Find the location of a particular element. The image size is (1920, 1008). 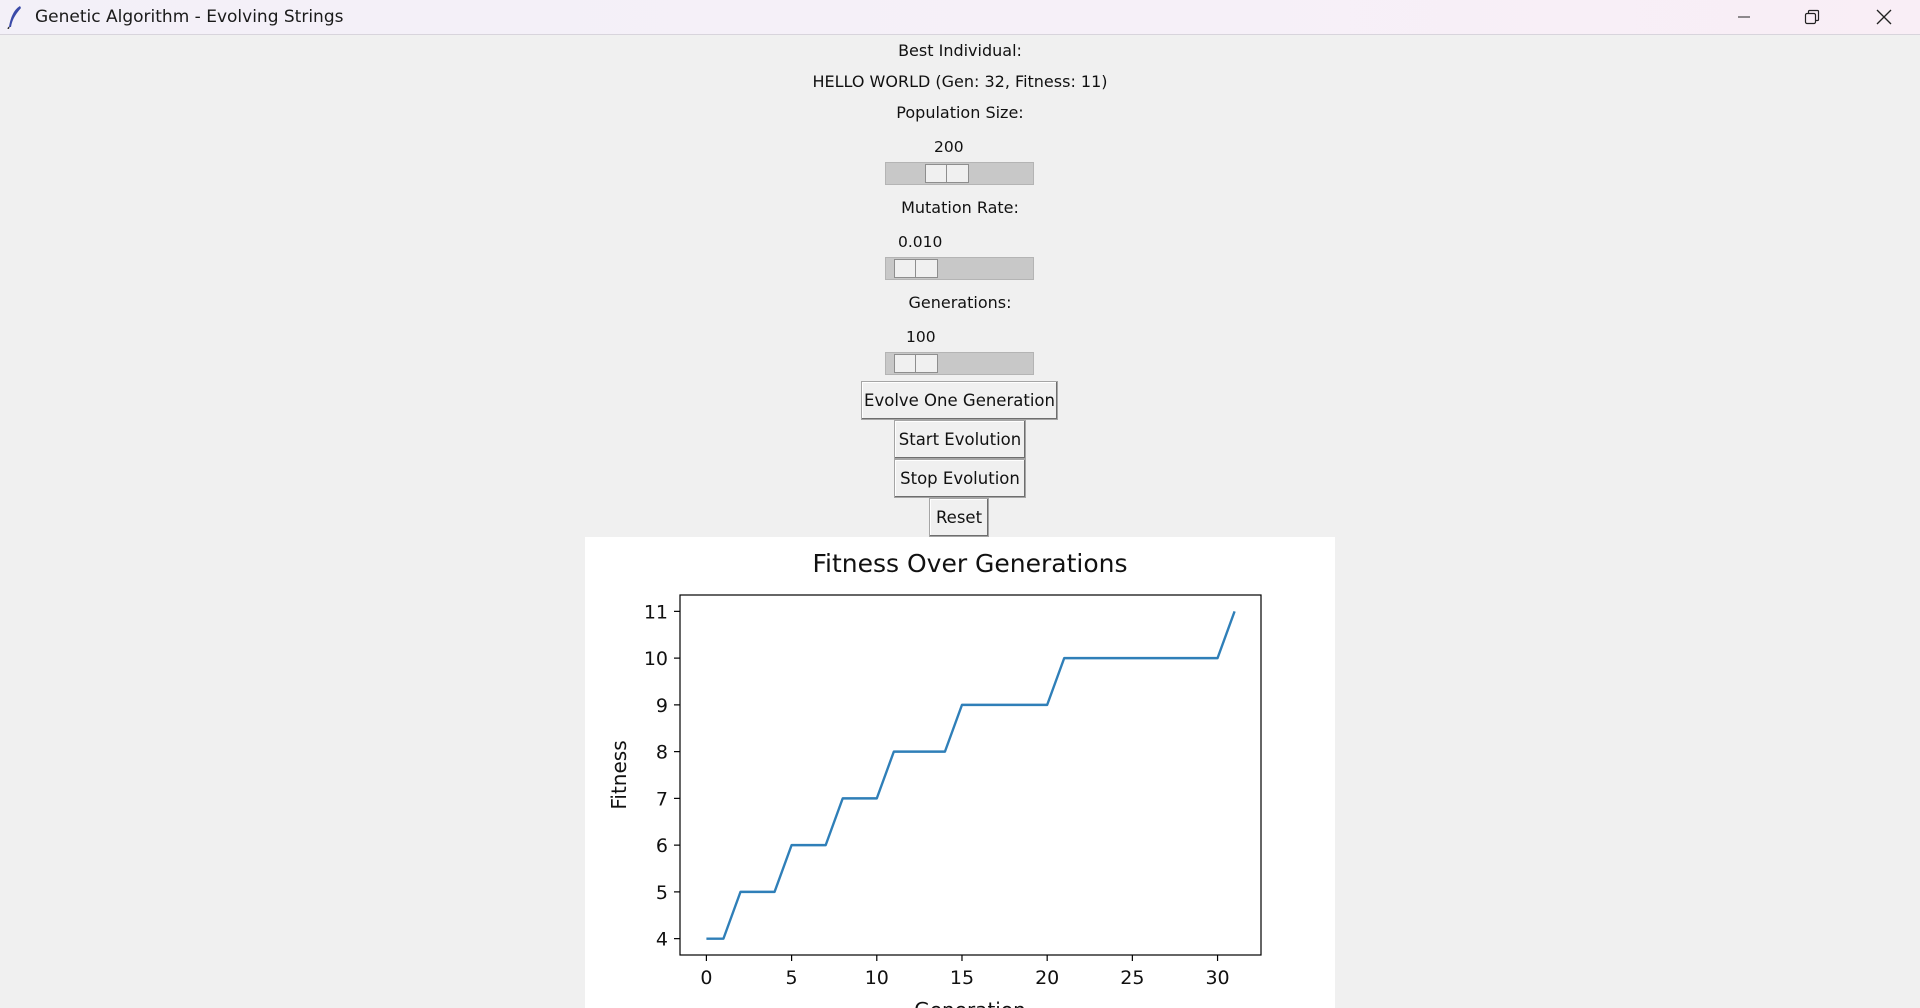

close-icon is located at coordinates (1884, 17).